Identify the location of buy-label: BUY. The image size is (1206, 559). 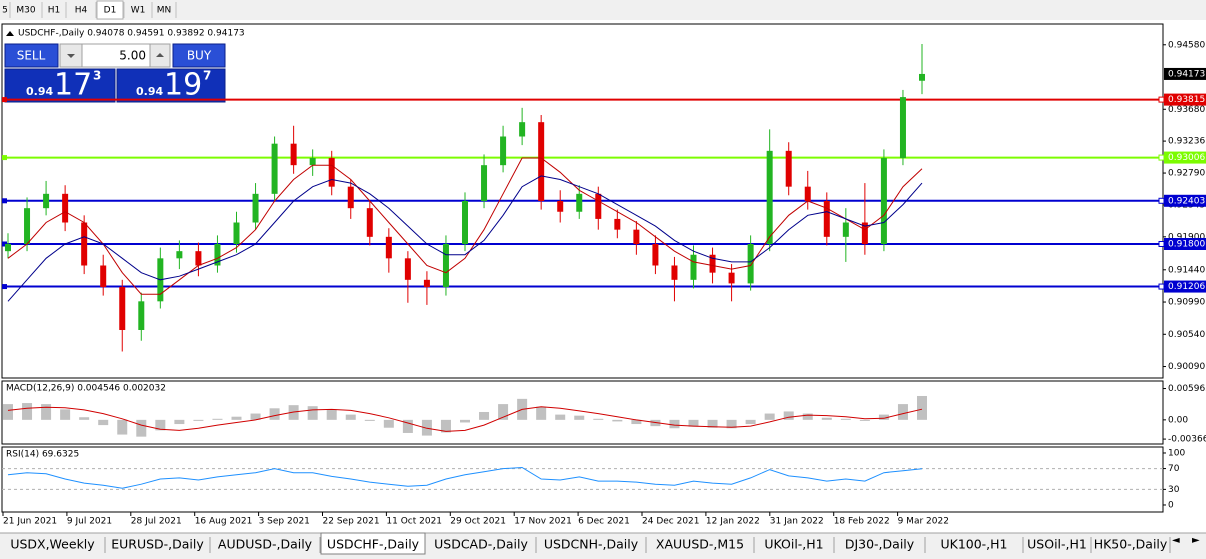
(199, 56).